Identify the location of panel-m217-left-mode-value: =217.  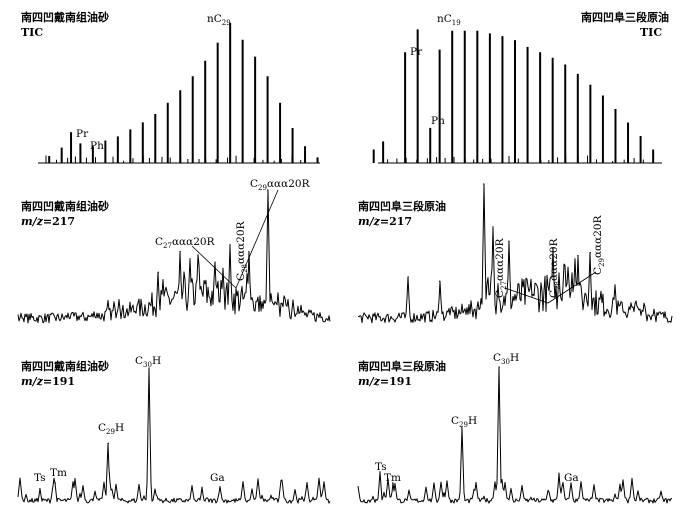
(59, 221).